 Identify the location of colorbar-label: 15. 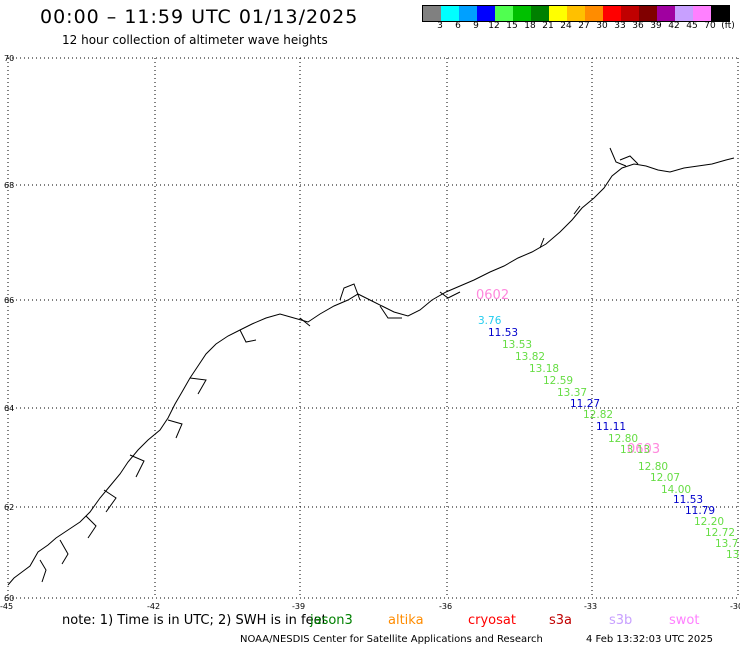
(512, 26).